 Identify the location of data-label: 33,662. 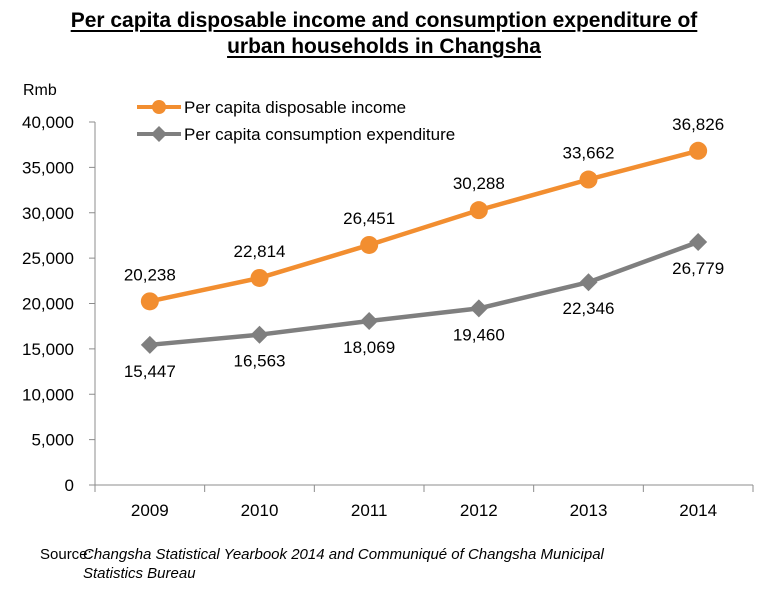
(589, 153).